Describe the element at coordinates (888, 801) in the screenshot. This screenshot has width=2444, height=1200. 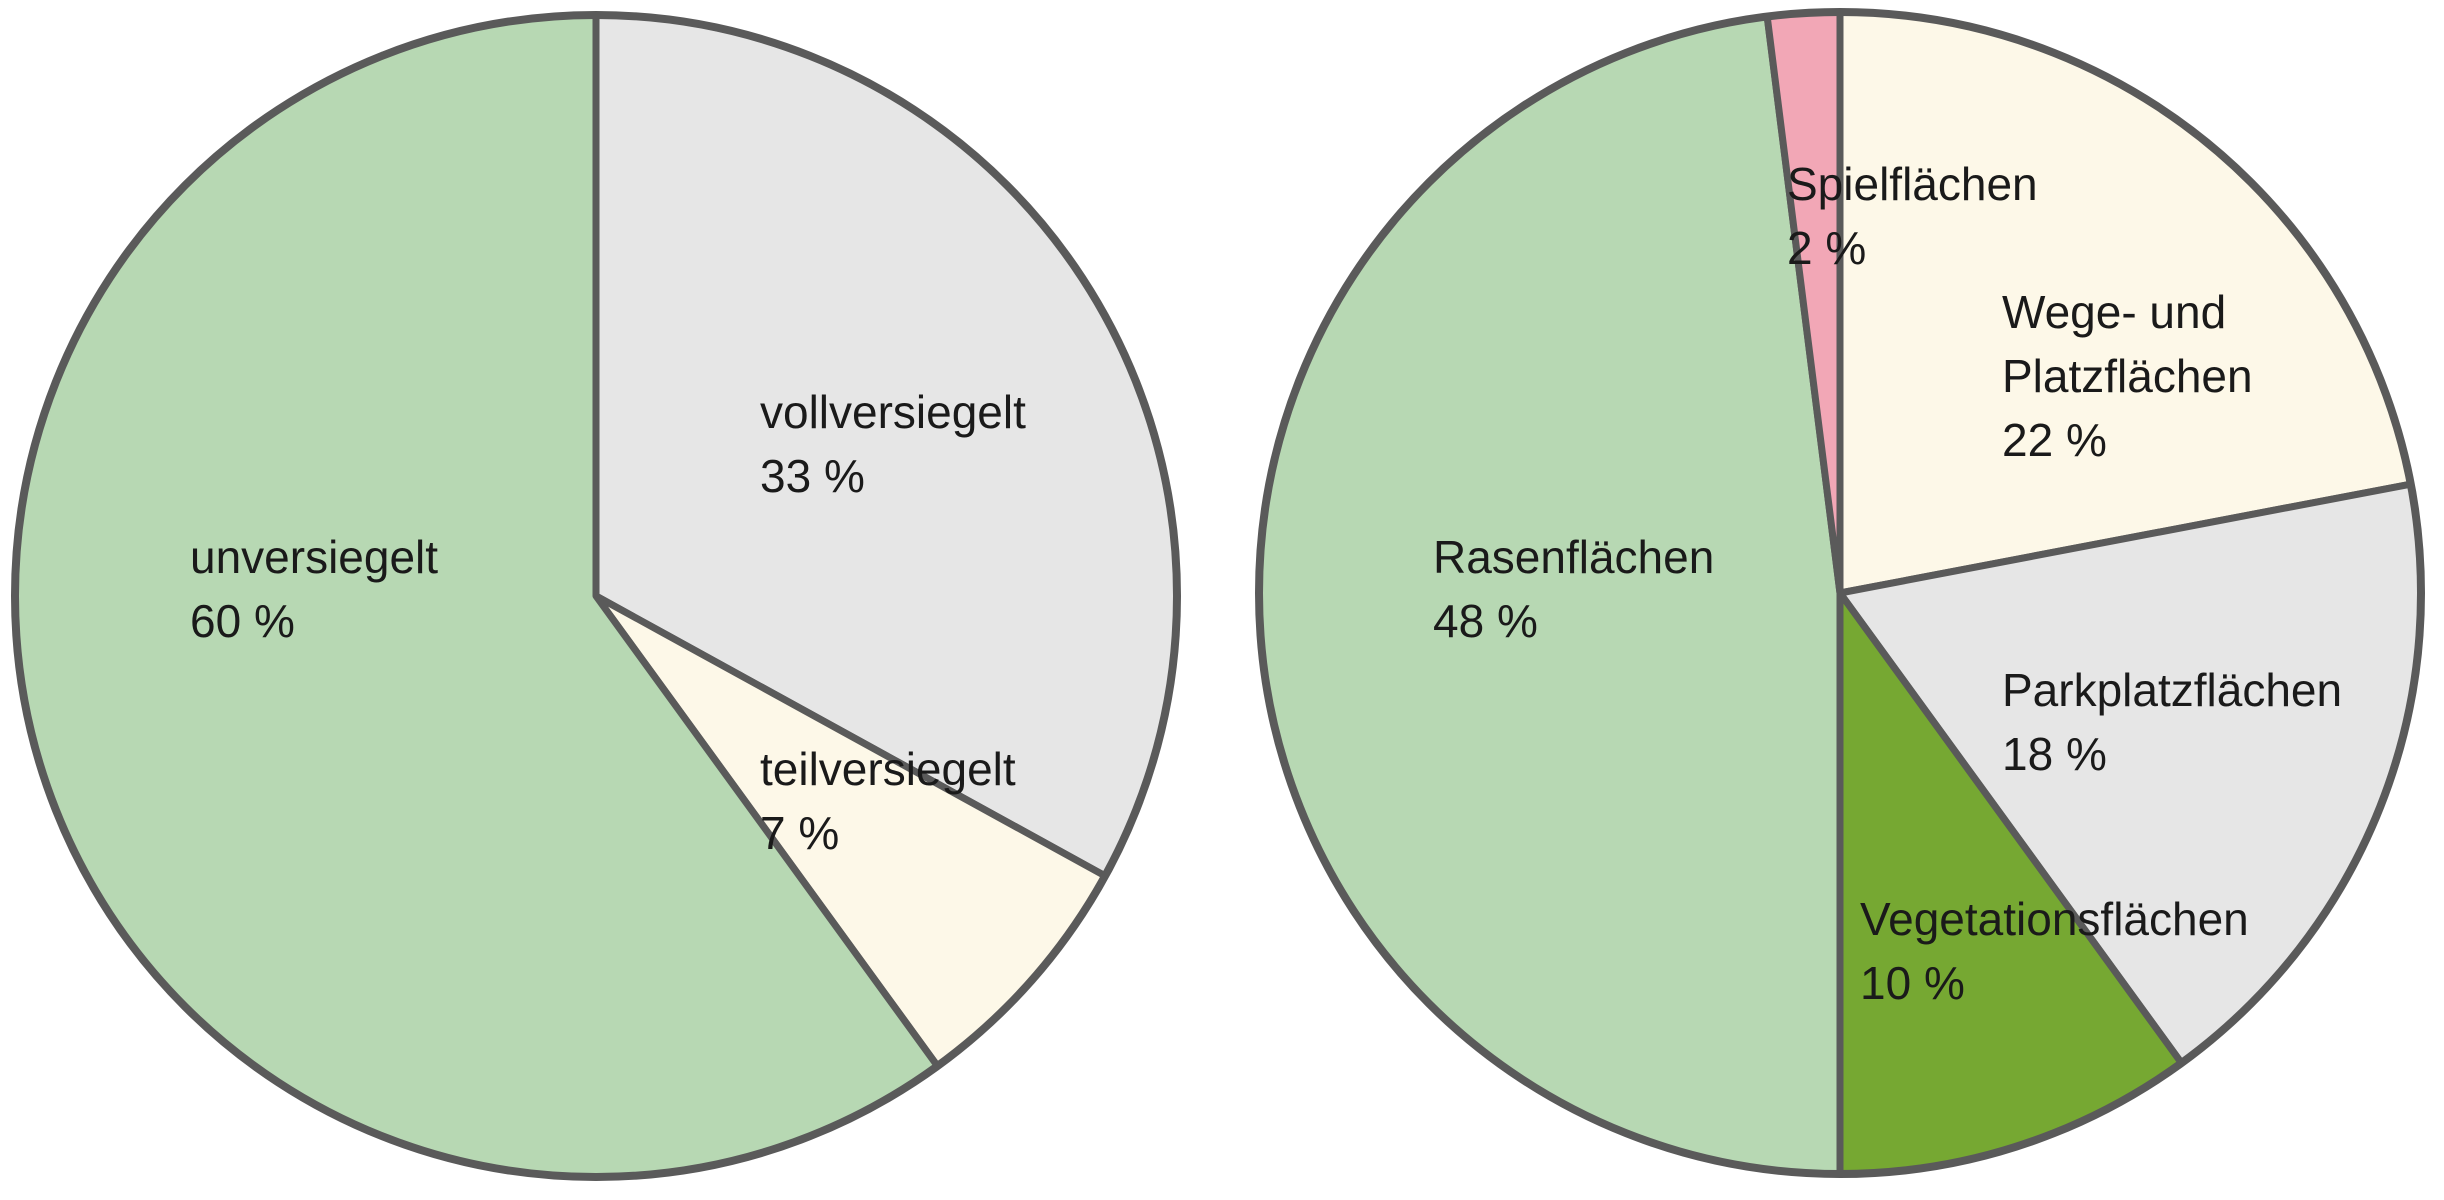
I see `slice-label-teilversiegelt: teilversiegelt 7 %` at that location.